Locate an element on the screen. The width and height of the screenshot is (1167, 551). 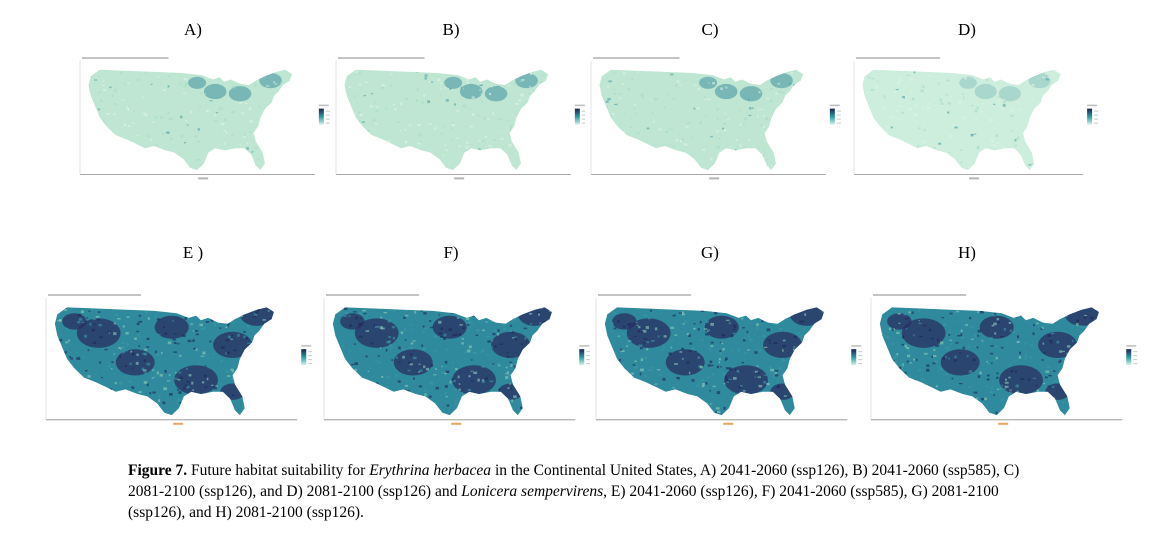
caption-species-1: Erythrina herbacea is located at coordinates (430, 470).